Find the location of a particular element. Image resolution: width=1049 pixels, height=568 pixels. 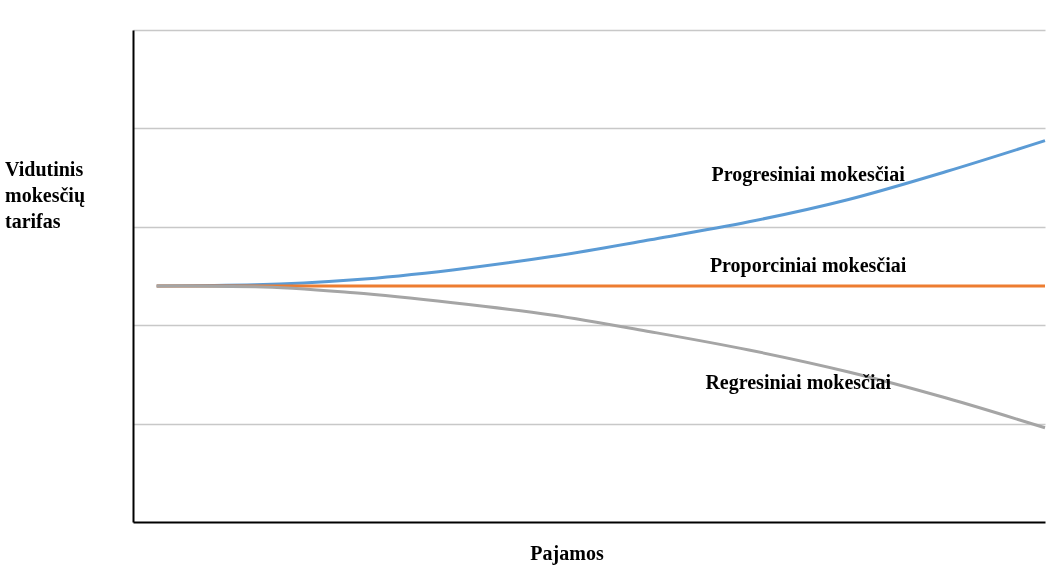

series-label: Progresiniai mokesčiai is located at coordinates (808, 174).